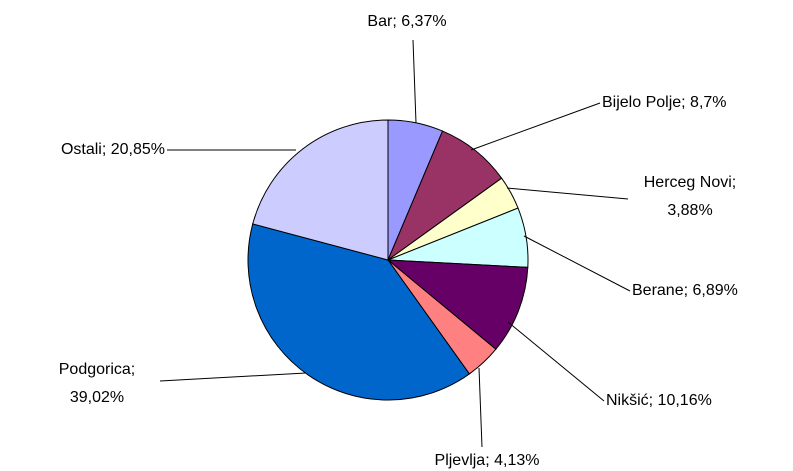 Image resolution: width=793 pixels, height=471 pixels. I want to click on data-label: Berane; 6,89%, so click(685, 290).